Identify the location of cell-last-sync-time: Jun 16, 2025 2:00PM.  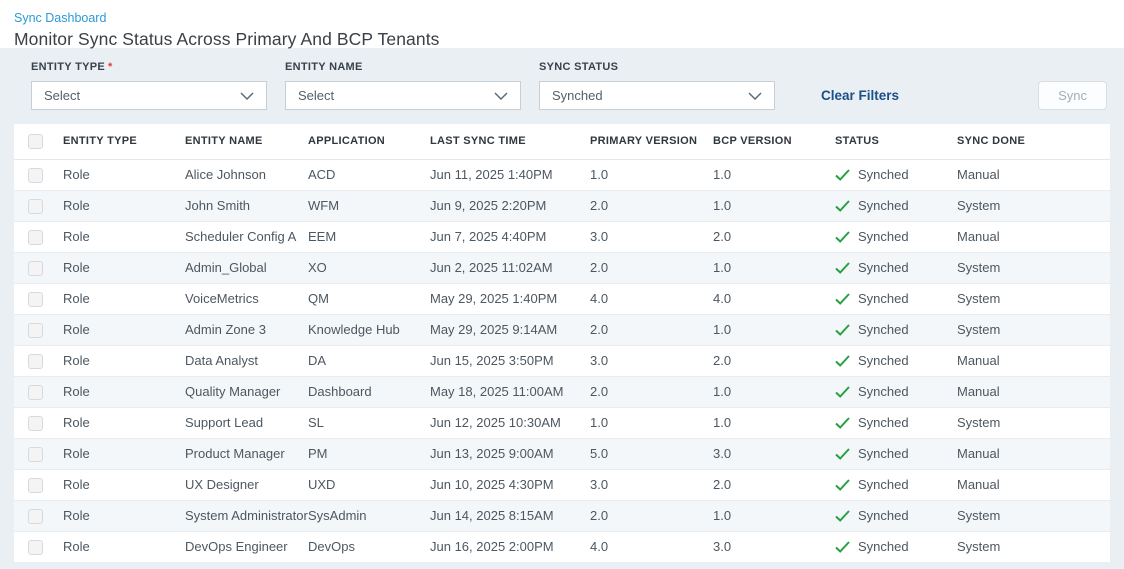
(492, 547).